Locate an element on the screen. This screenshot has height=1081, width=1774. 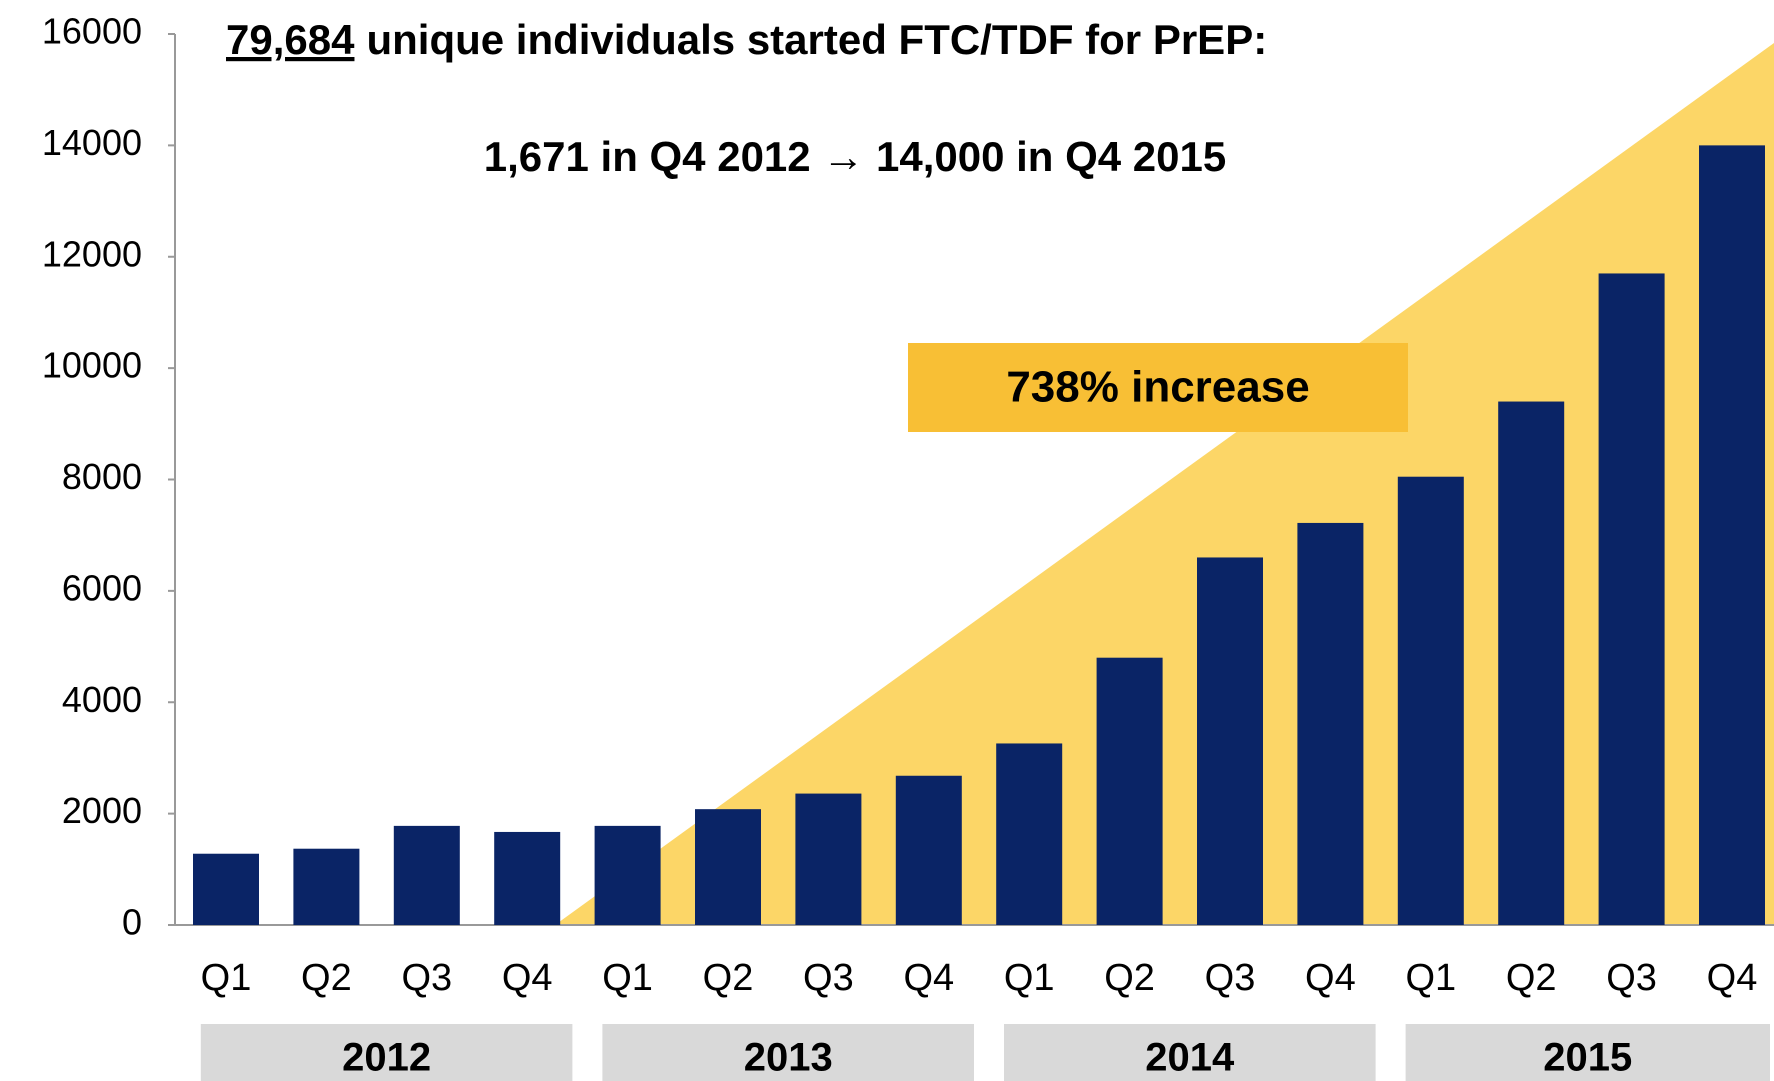
group-label: 2013 is located at coordinates (788, 1058).